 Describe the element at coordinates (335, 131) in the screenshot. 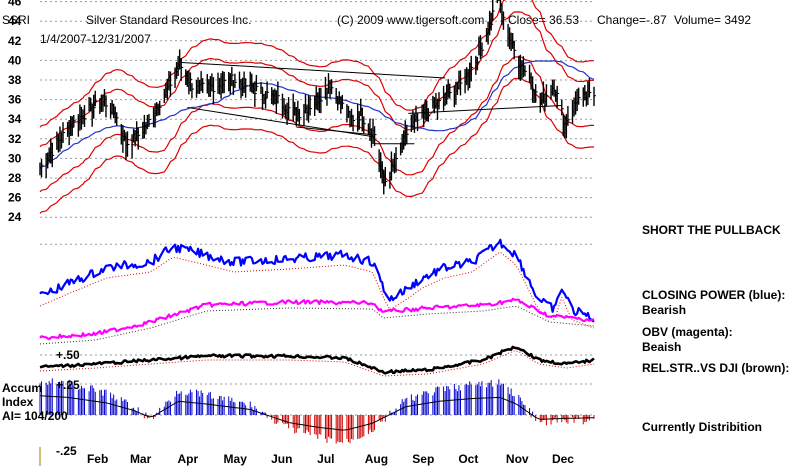

I see `trendline-mid` at that location.